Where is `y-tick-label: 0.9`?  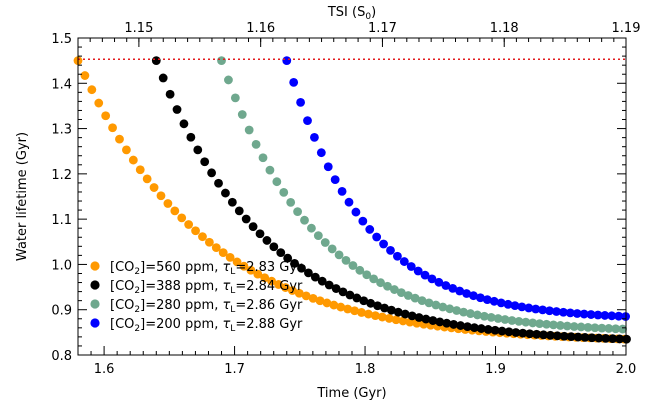
y-tick-label: 0.9 is located at coordinates (61, 311).